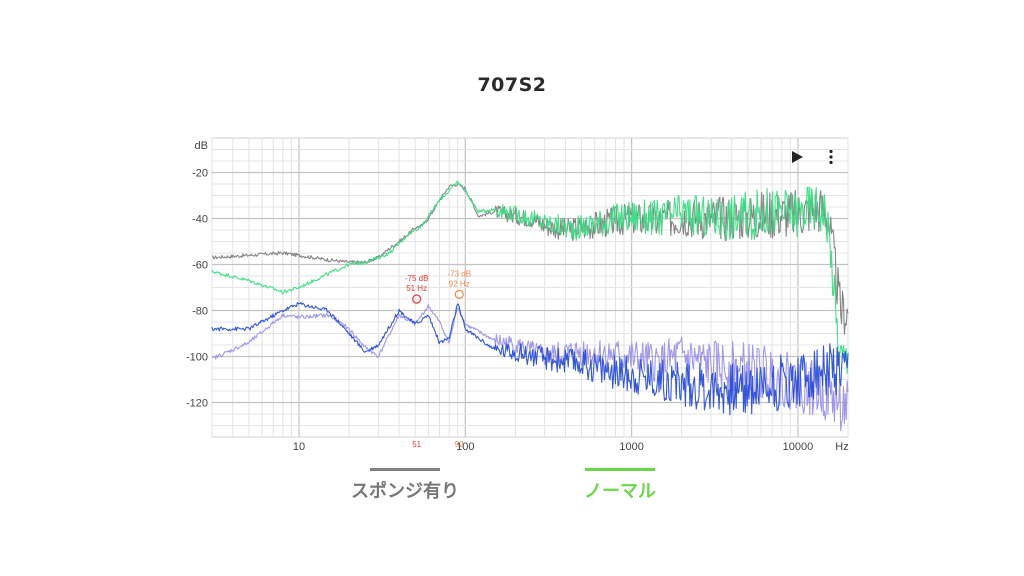 This screenshot has width=1024, height=576. What do you see at coordinates (797, 157) in the screenshot?
I see `play-icon` at bounding box center [797, 157].